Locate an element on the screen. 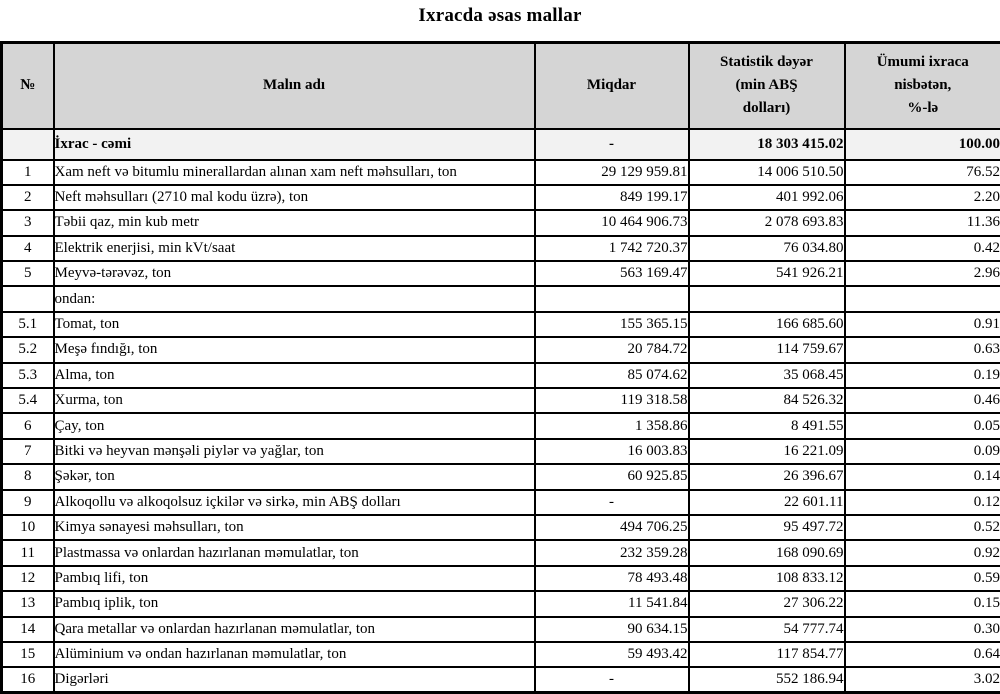  page-title: Ixracda əsas mallar is located at coordinates (500, 16).